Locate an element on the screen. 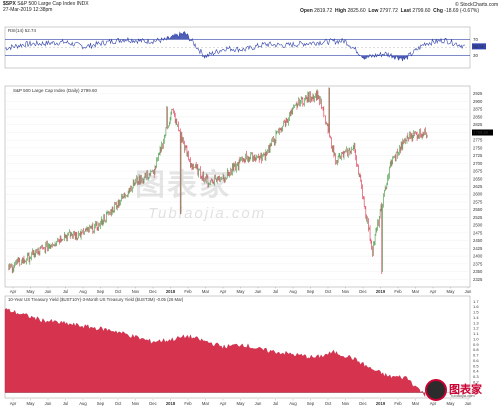 The width and height of the screenshot is (500, 408). spread-x-label: 2019 is located at coordinates (381, 403).